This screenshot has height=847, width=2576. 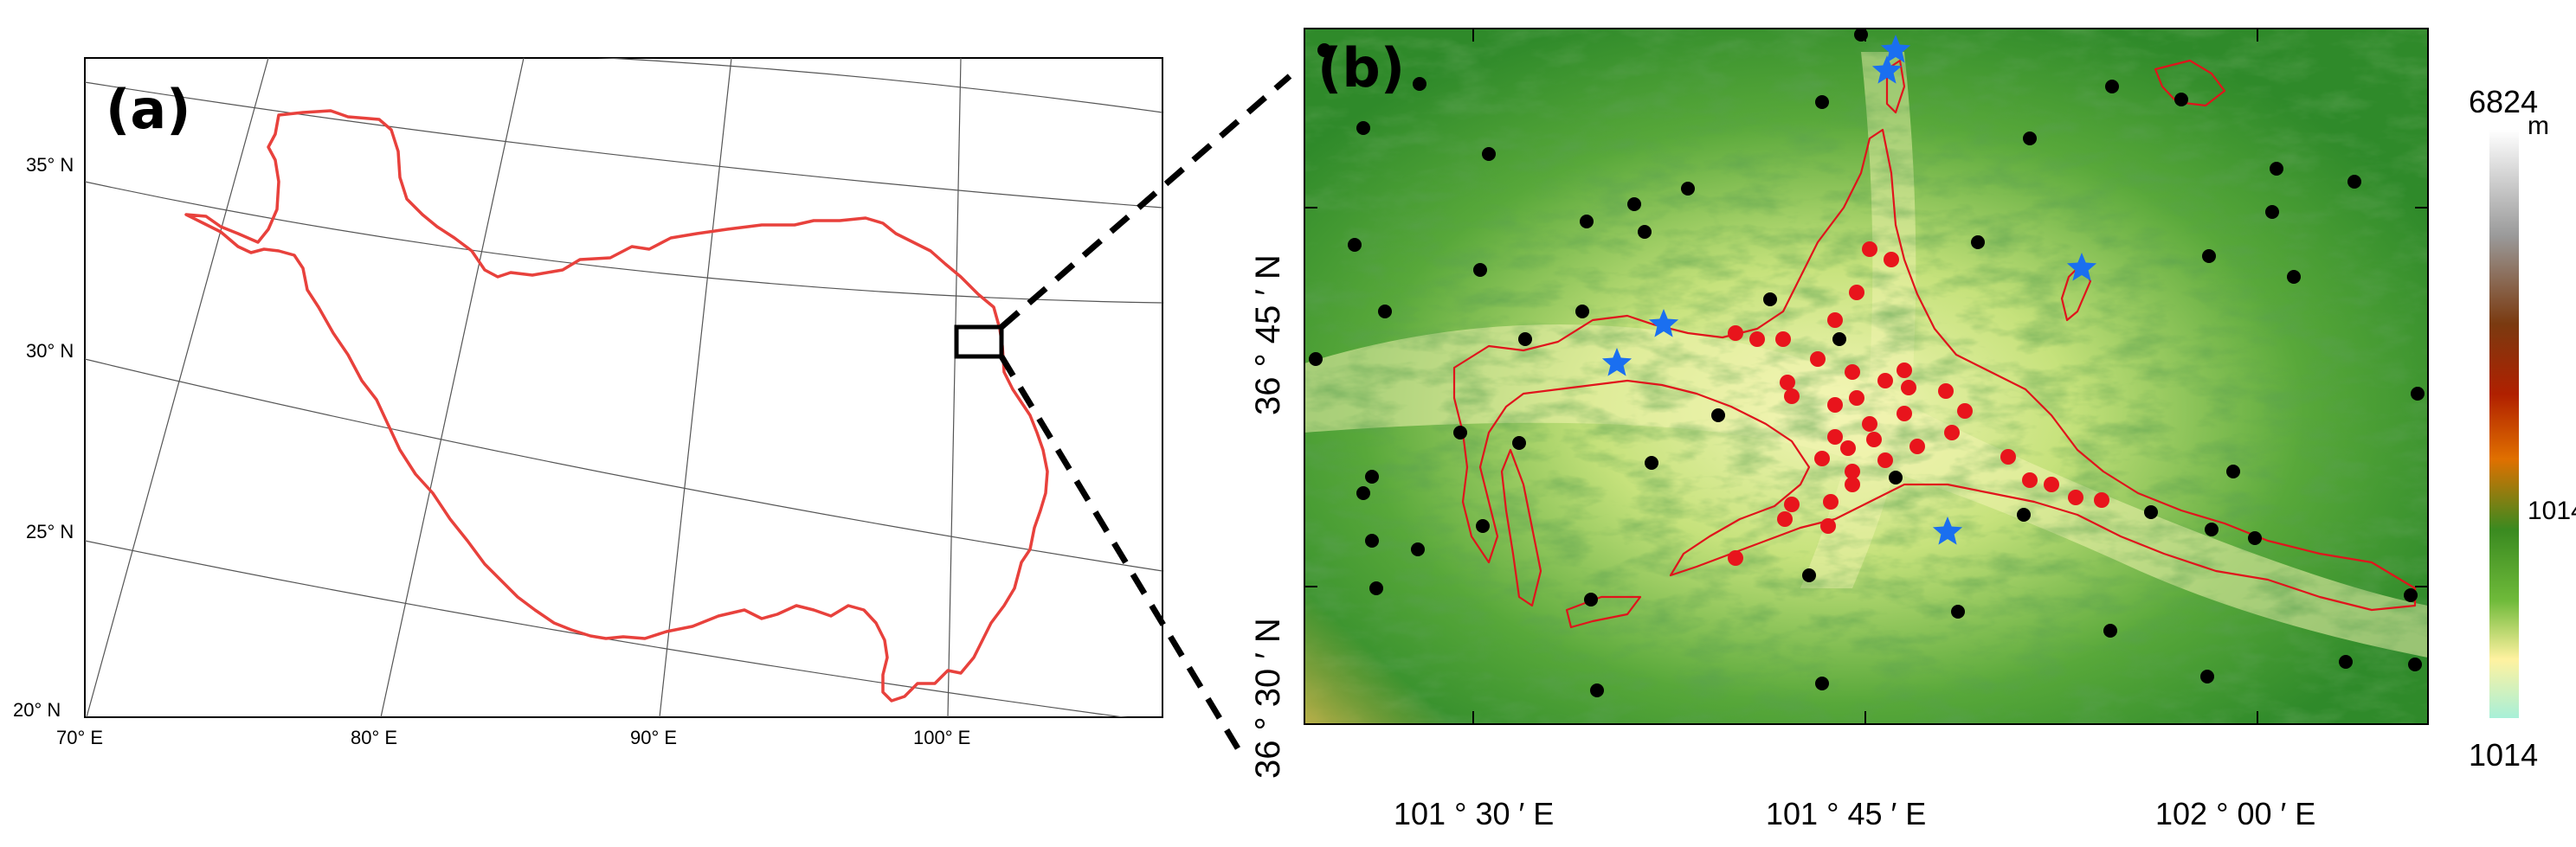 What do you see at coordinates (2503, 102) in the screenshot?
I see `colorbar-max-label: 6824` at bounding box center [2503, 102].